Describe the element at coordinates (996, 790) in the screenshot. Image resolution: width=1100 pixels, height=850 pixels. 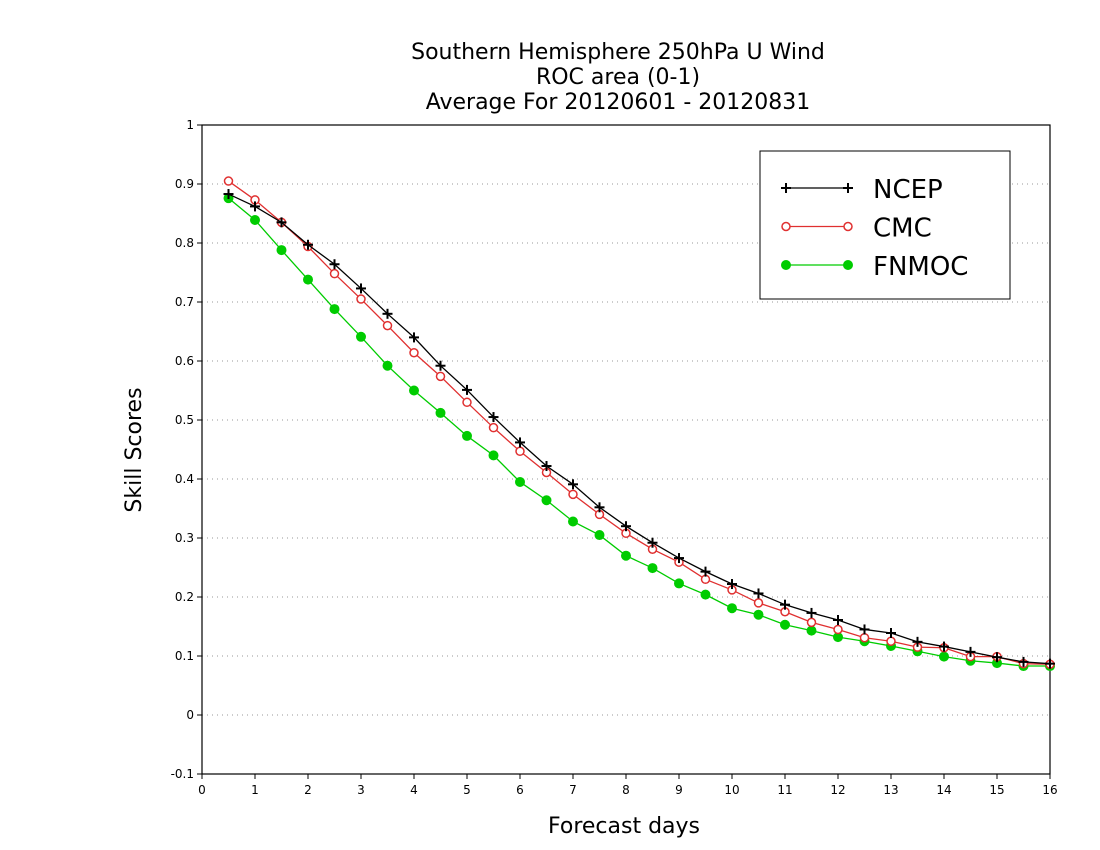
I see `x-tick-label: 15` at that location.